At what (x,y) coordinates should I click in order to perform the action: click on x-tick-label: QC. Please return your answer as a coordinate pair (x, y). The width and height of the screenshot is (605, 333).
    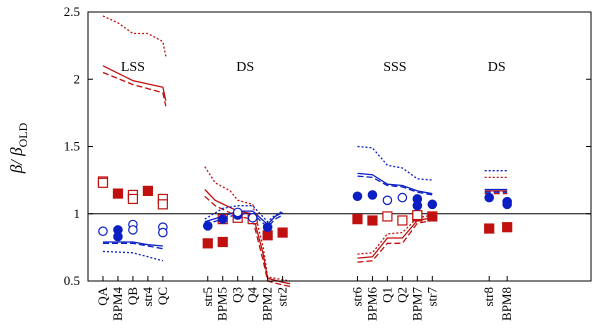
    Looking at the image, I should click on (162, 296).